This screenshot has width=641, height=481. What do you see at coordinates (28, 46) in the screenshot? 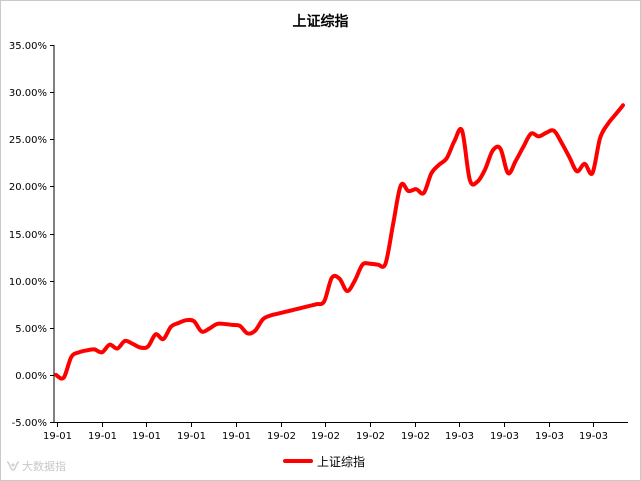
I see `y-tick-label: 35.00%` at bounding box center [28, 46].